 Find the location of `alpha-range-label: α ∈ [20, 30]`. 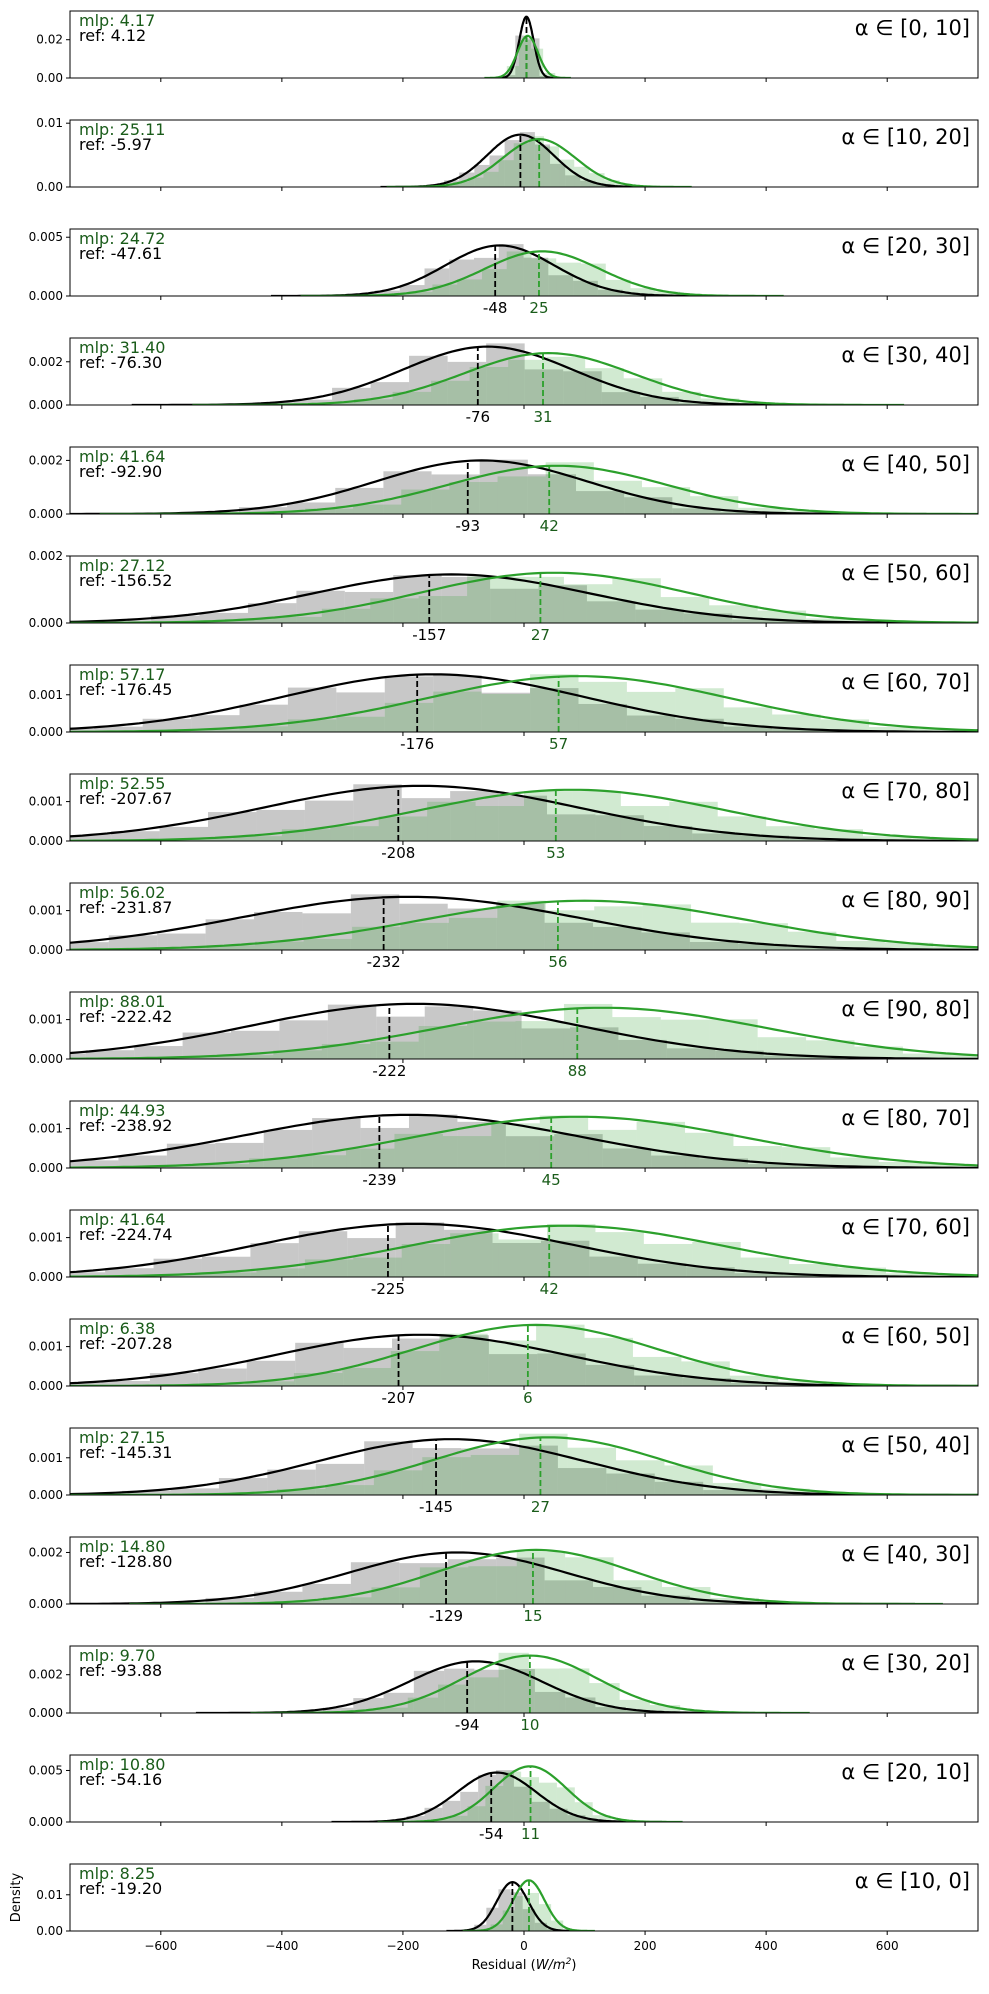

alpha-range-label: α ∈ [20, 30] is located at coordinates (905, 246).